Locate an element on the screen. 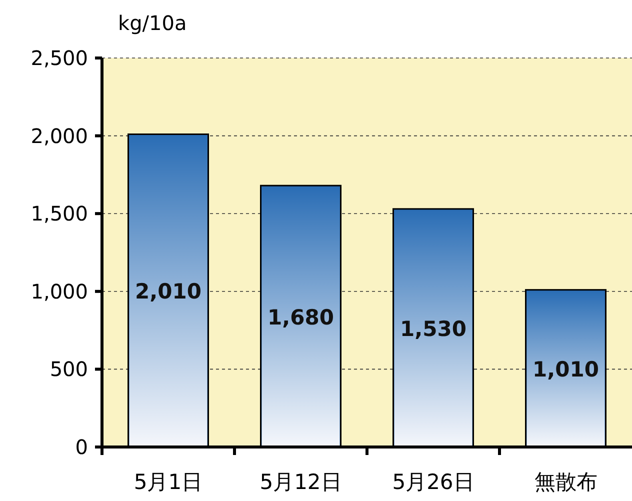 This screenshot has width=632, height=501. x-tick-label: 5月26日 is located at coordinates (433, 482).